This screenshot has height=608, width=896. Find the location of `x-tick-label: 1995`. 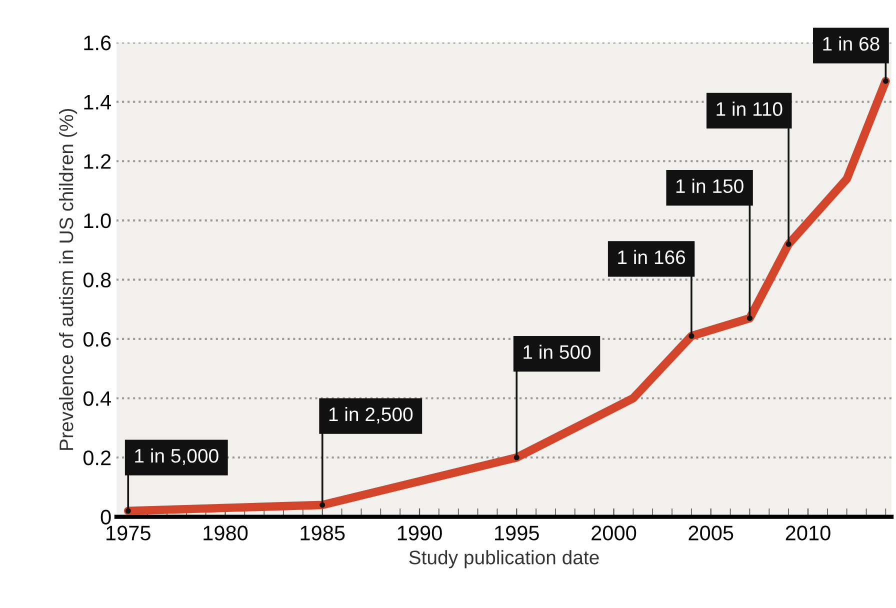

x-tick-label: 1995 is located at coordinates (517, 533).